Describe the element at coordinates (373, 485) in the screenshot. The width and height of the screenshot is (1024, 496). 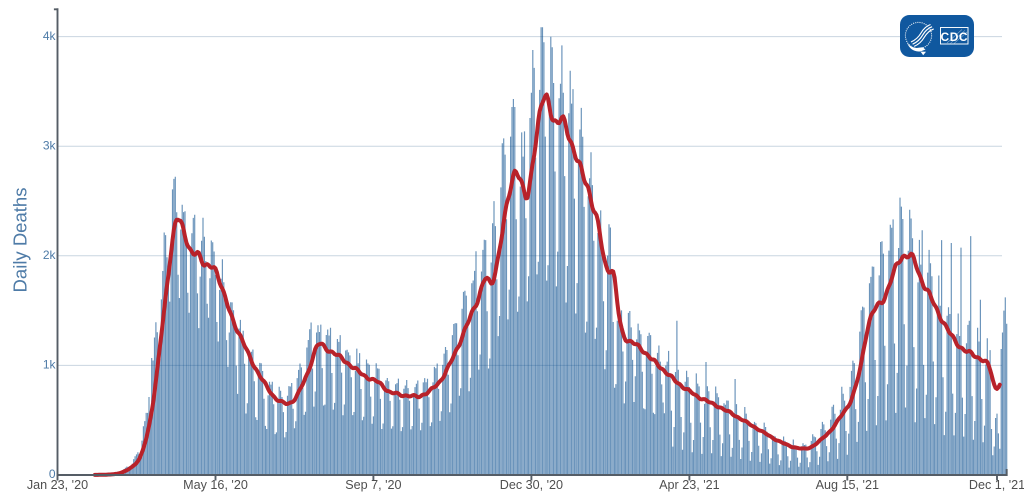
I see `svg-text: Sep 7, '20` at that location.